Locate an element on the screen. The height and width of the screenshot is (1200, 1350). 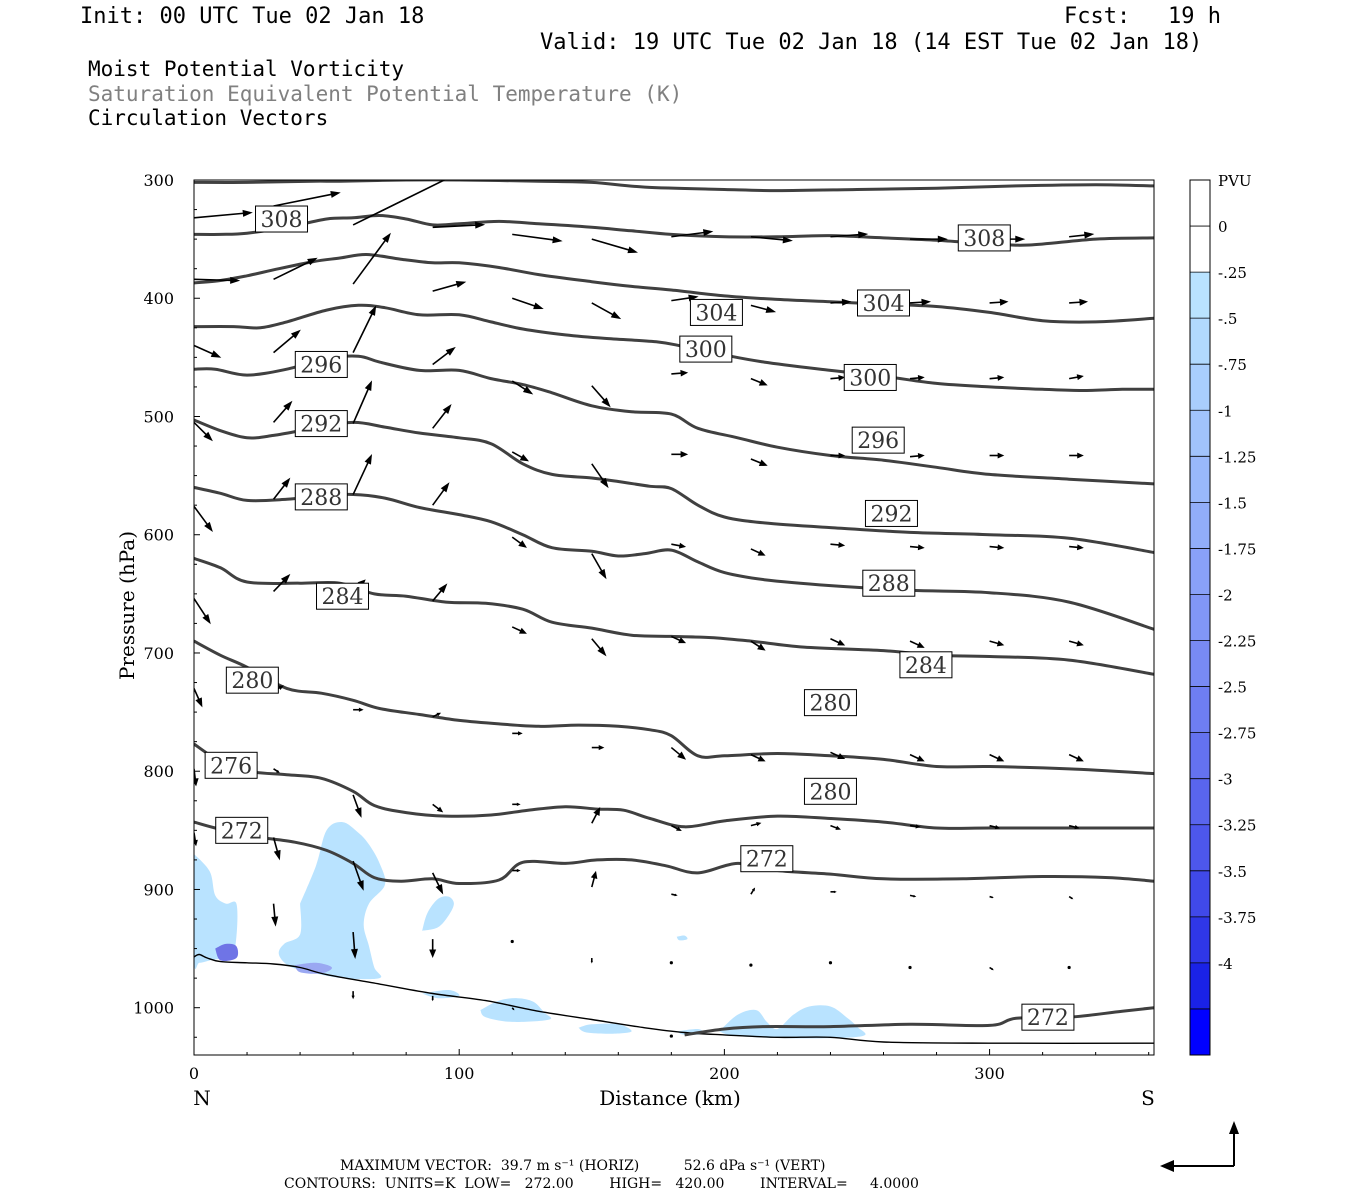
contour-label-text: 308 is located at coordinates (282, 220).